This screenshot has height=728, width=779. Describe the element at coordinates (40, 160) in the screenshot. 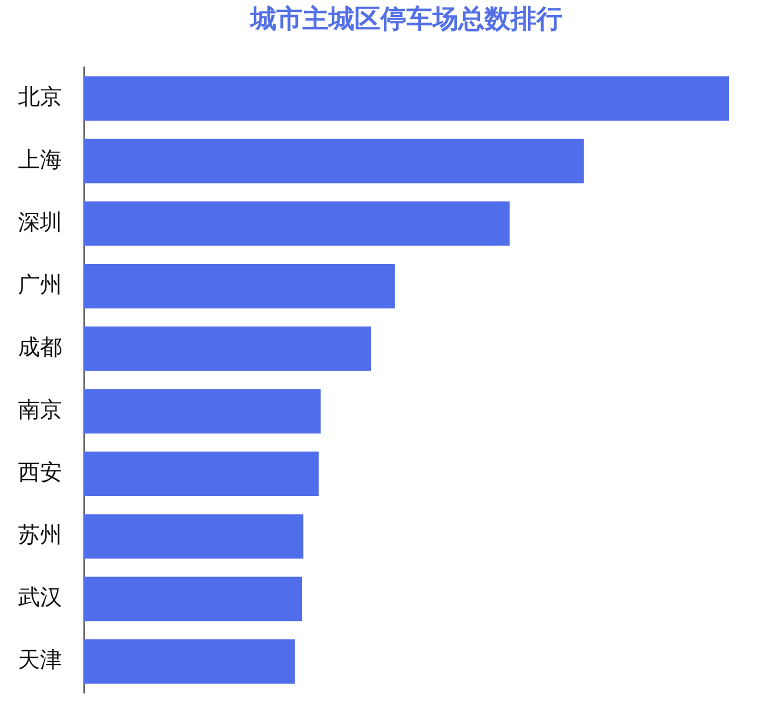

I see `y-tick-label: 上海` at that location.